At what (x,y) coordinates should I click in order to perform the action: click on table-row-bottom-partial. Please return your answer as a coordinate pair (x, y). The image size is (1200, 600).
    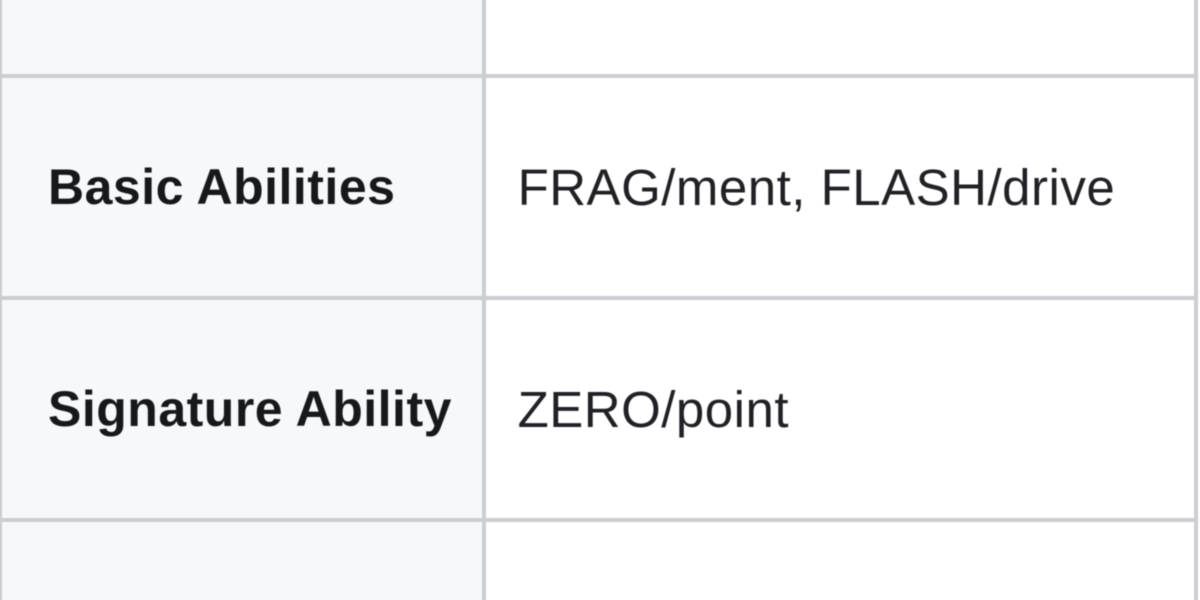
    Looking at the image, I should click on (599, 559).